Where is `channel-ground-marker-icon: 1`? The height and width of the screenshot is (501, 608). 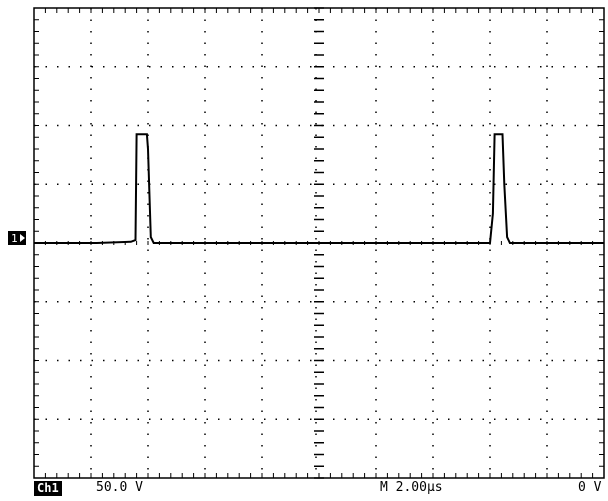
channel-ground-marker-icon: 1 is located at coordinates (17, 238).